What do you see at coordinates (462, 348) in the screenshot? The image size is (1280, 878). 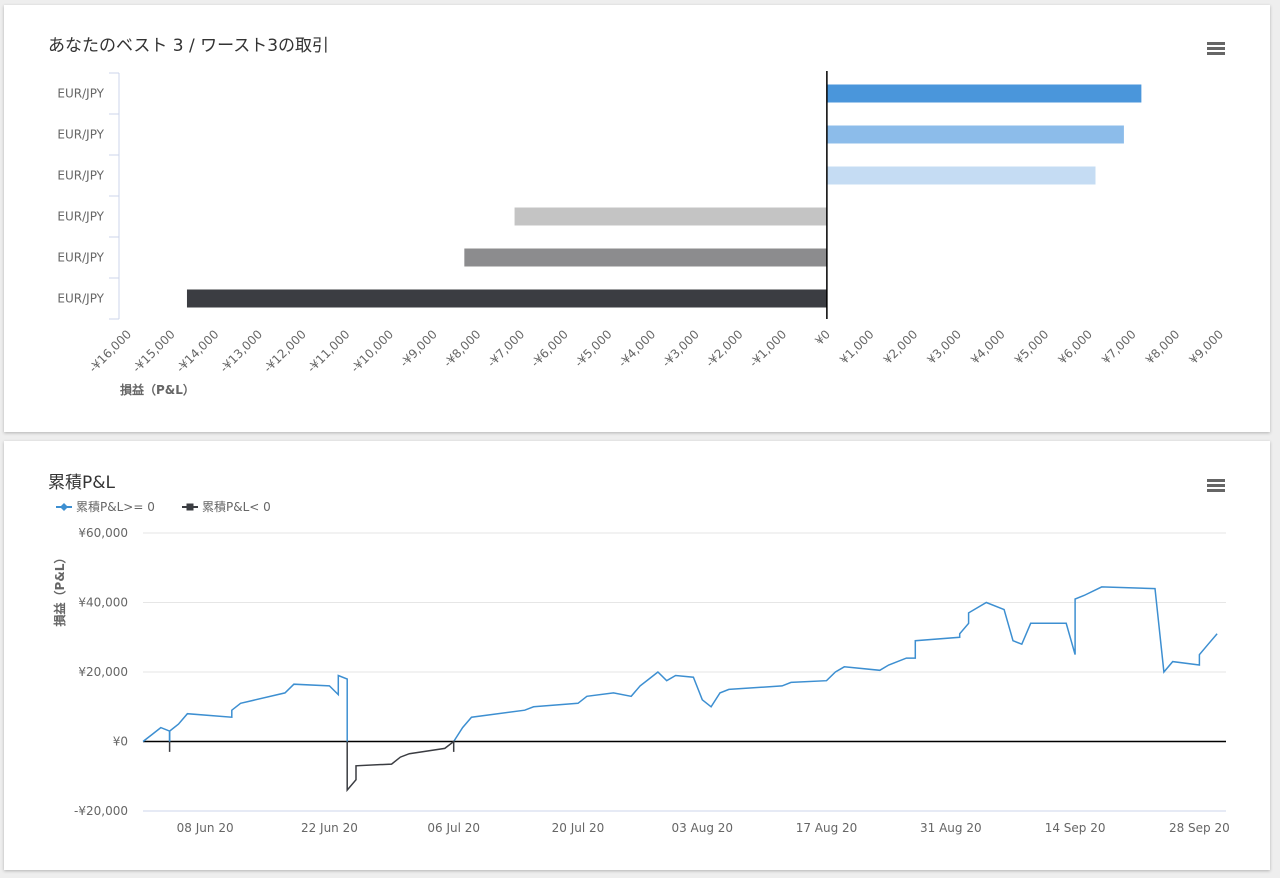 I see `x-tick-label: -¥8,000` at bounding box center [462, 348].